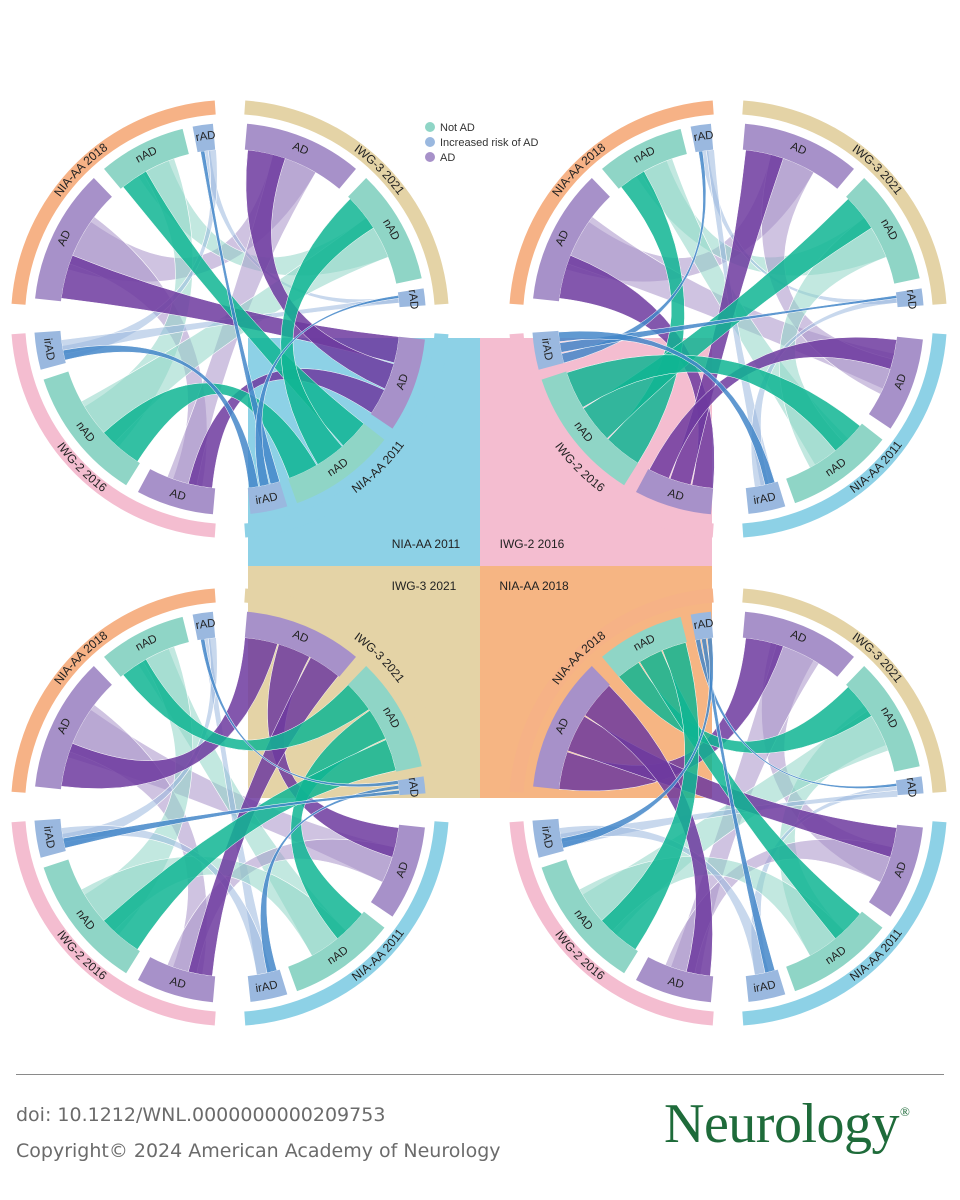  I want to click on chord-top-left-ribbons, so click(230, 319).